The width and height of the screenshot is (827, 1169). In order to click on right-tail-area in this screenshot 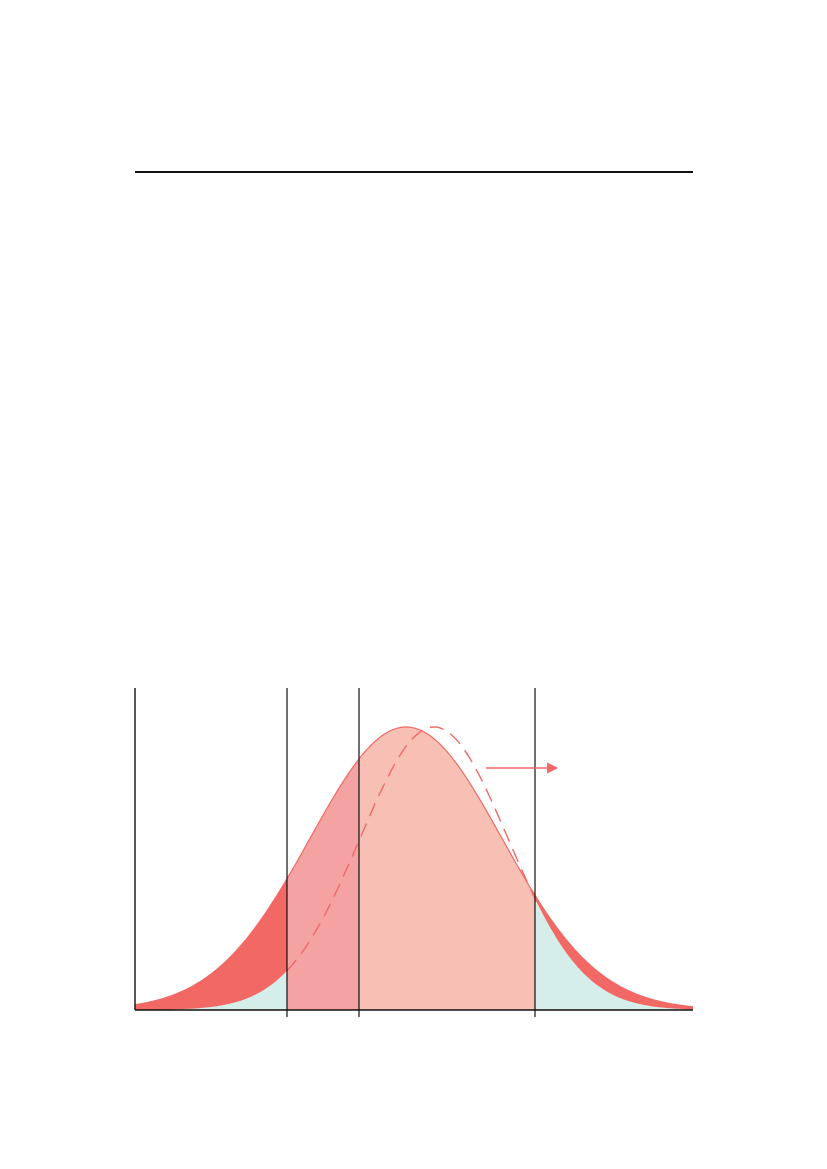, I will do `click(614, 954)`.